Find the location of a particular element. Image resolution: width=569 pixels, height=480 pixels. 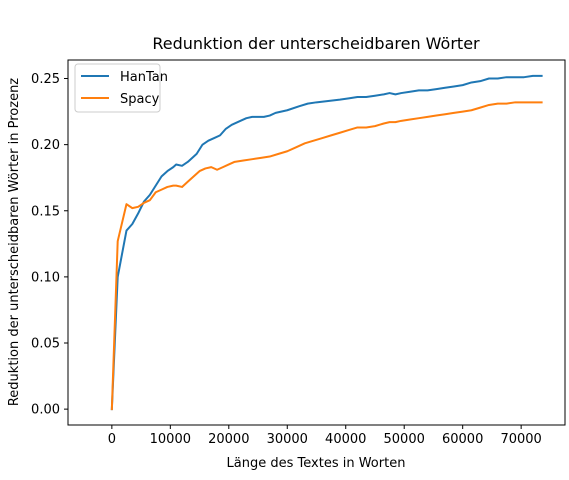

y-axis-ticks: 0.00 0.05 0.10 0.15 0.20 0.25 is located at coordinates (49, 245).